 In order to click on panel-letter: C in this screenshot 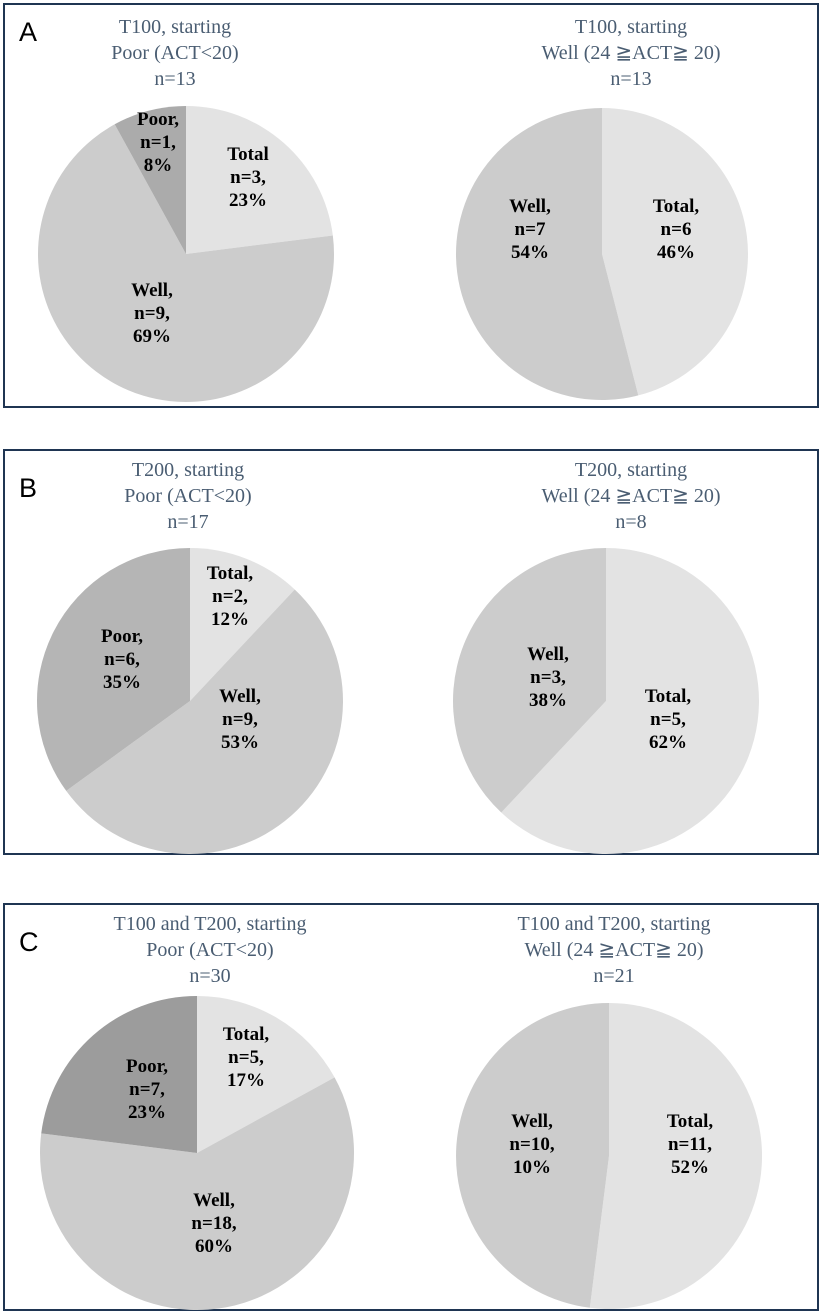, I will do `click(29, 942)`.